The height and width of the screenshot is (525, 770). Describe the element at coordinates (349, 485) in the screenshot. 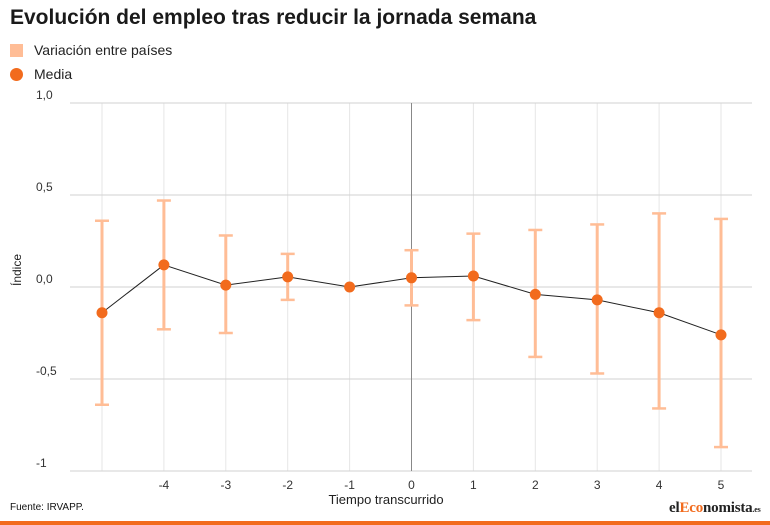

I see `x-tick-label: -1` at that location.